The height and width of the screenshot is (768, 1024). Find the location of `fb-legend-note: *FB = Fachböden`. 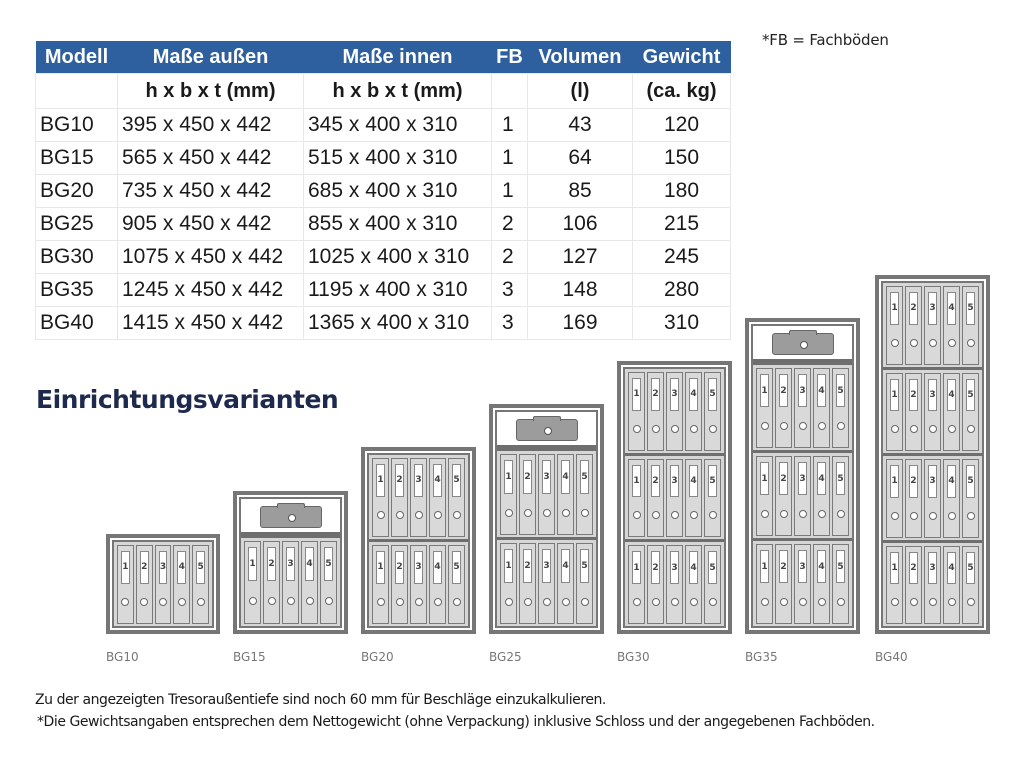

fb-legend-note: *FB = Fachböden is located at coordinates (825, 40).